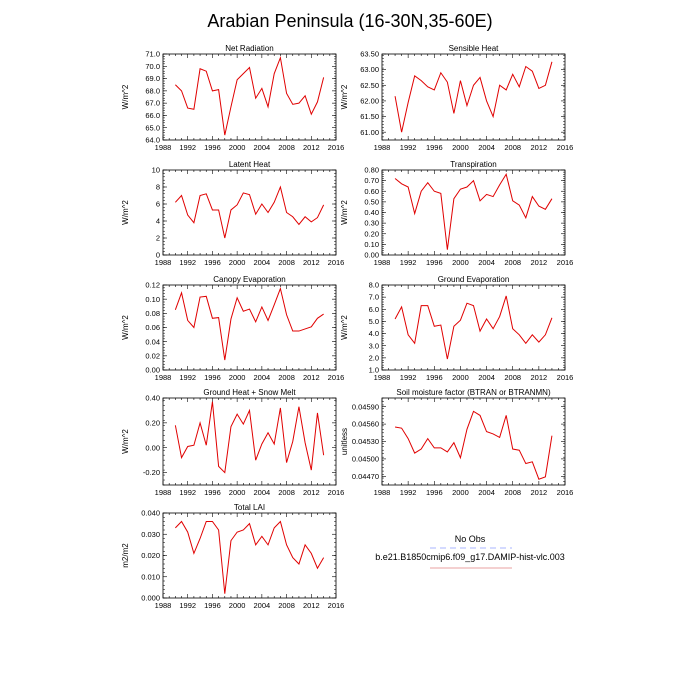  What do you see at coordinates (150, 598) in the screenshot?
I see `y-tick-label: 0.000` at bounding box center [150, 598].